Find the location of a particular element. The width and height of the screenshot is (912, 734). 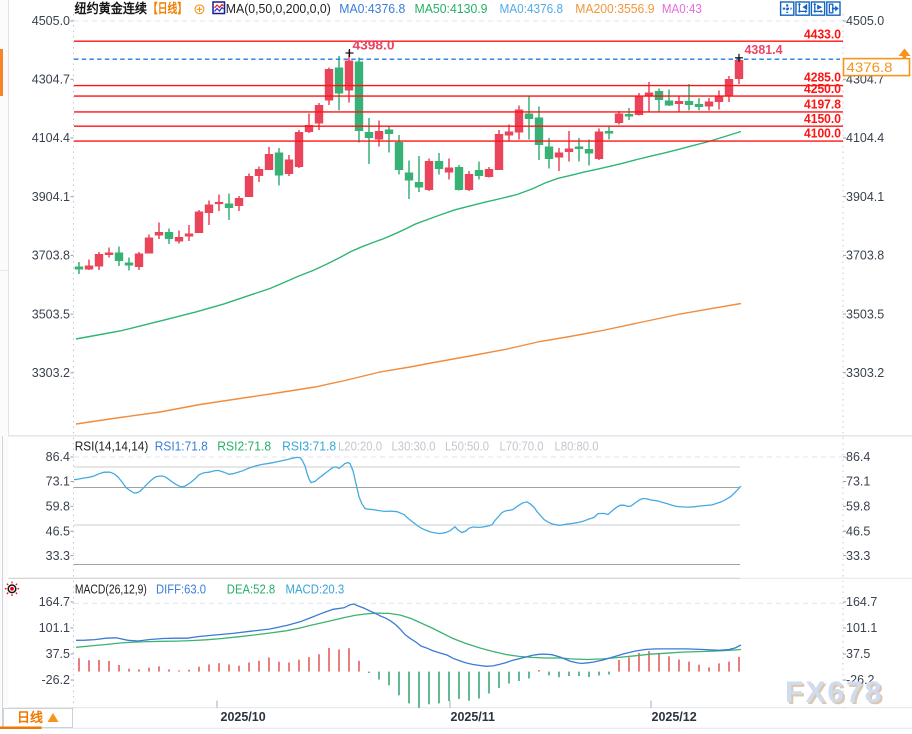

svg-text: 4150.0 is located at coordinates (822, 119).